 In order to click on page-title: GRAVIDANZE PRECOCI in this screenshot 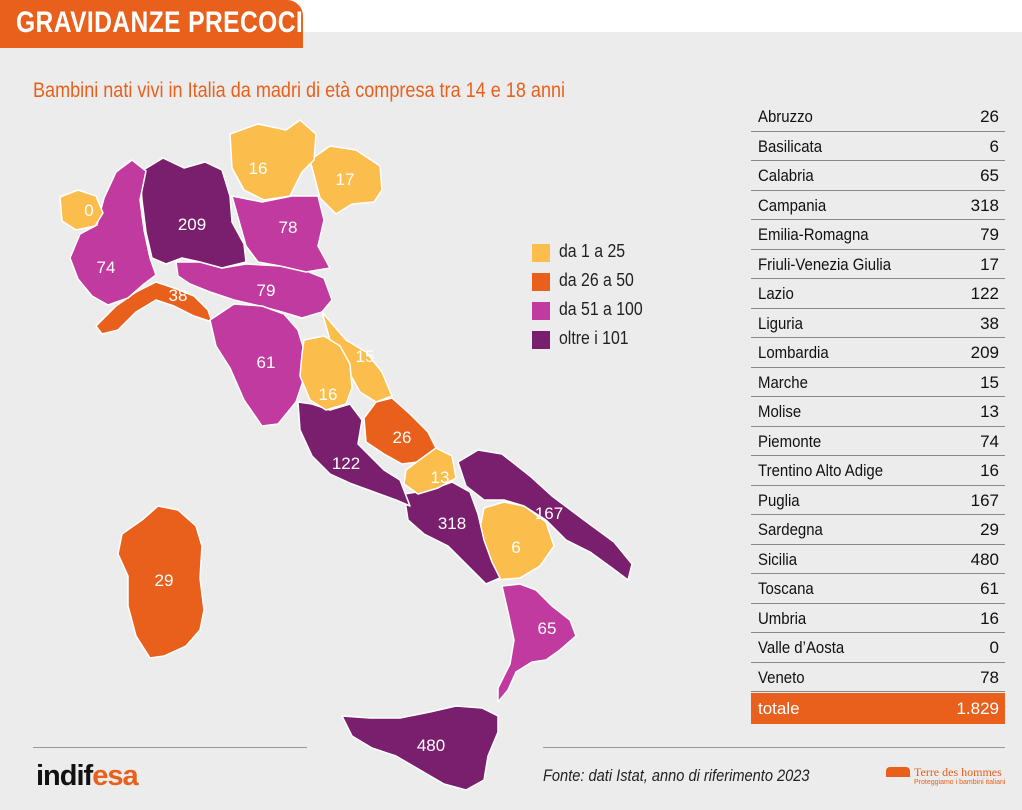, I will do `click(160, 22)`.